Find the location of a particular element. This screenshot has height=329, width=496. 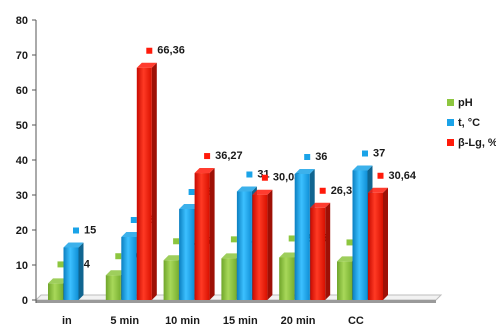

data-label: 66,36 is located at coordinates (171, 51).